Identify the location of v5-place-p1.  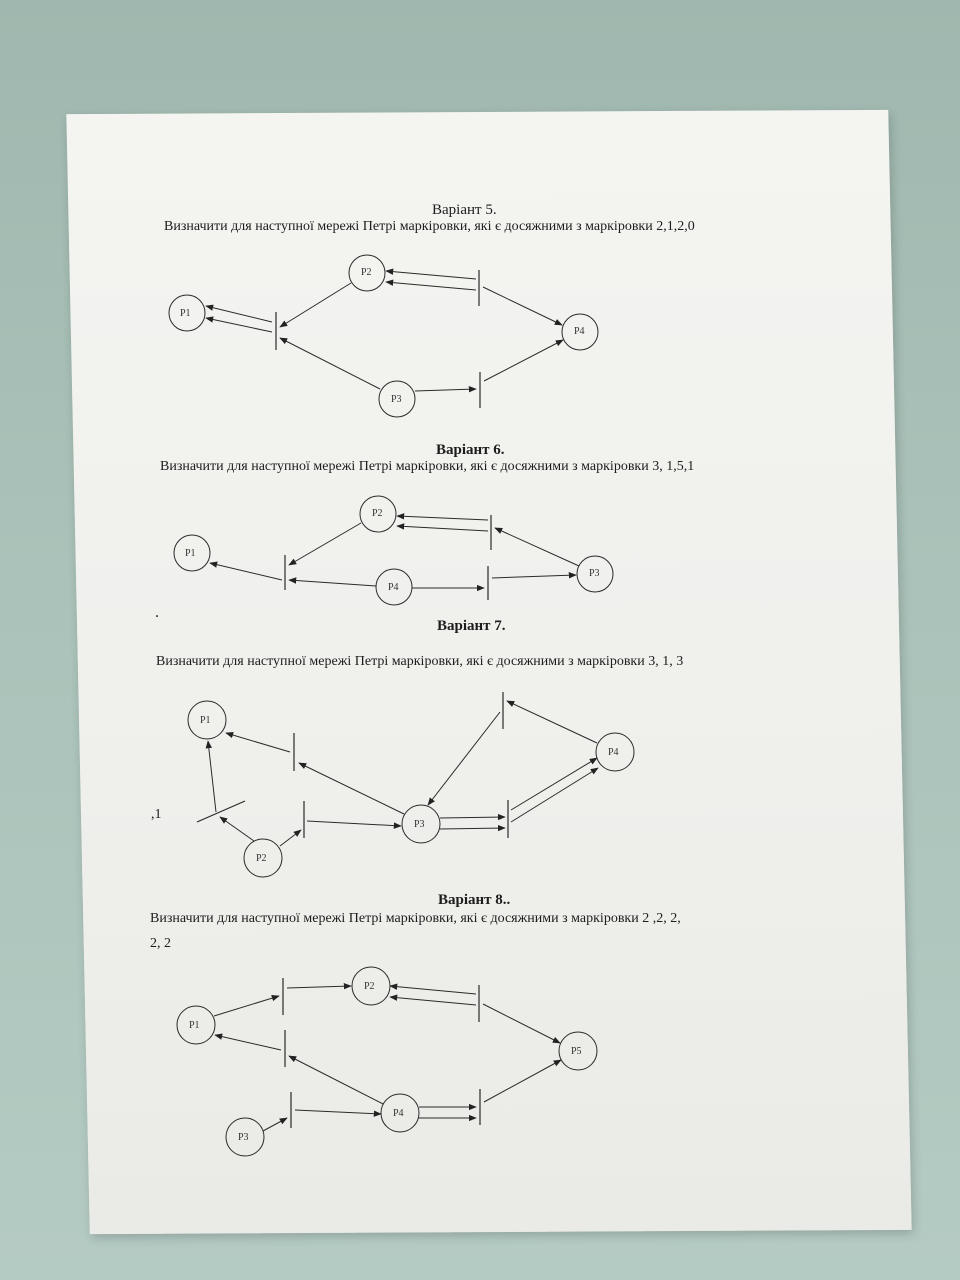
(187, 313).